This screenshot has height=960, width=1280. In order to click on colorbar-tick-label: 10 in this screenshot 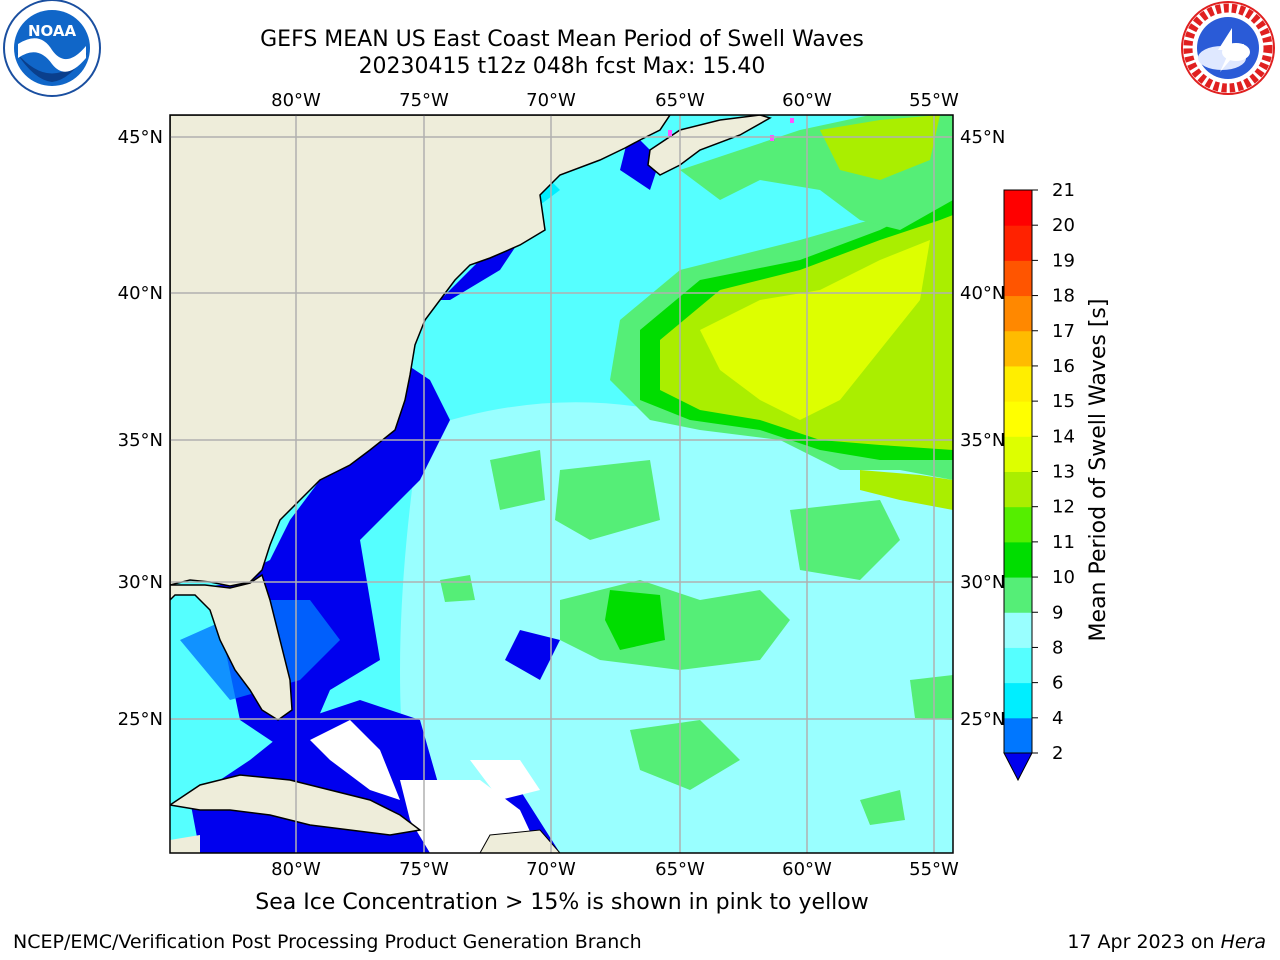, I will do `click(1063, 577)`.